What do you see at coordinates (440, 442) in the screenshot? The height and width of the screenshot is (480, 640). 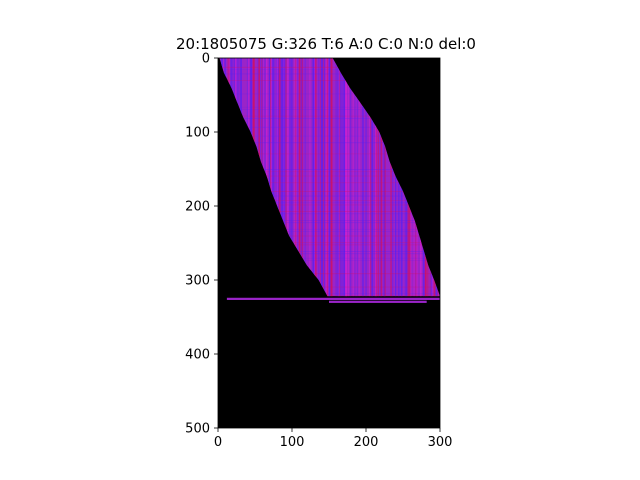 I see `x-tick-label: 300` at bounding box center [440, 442].